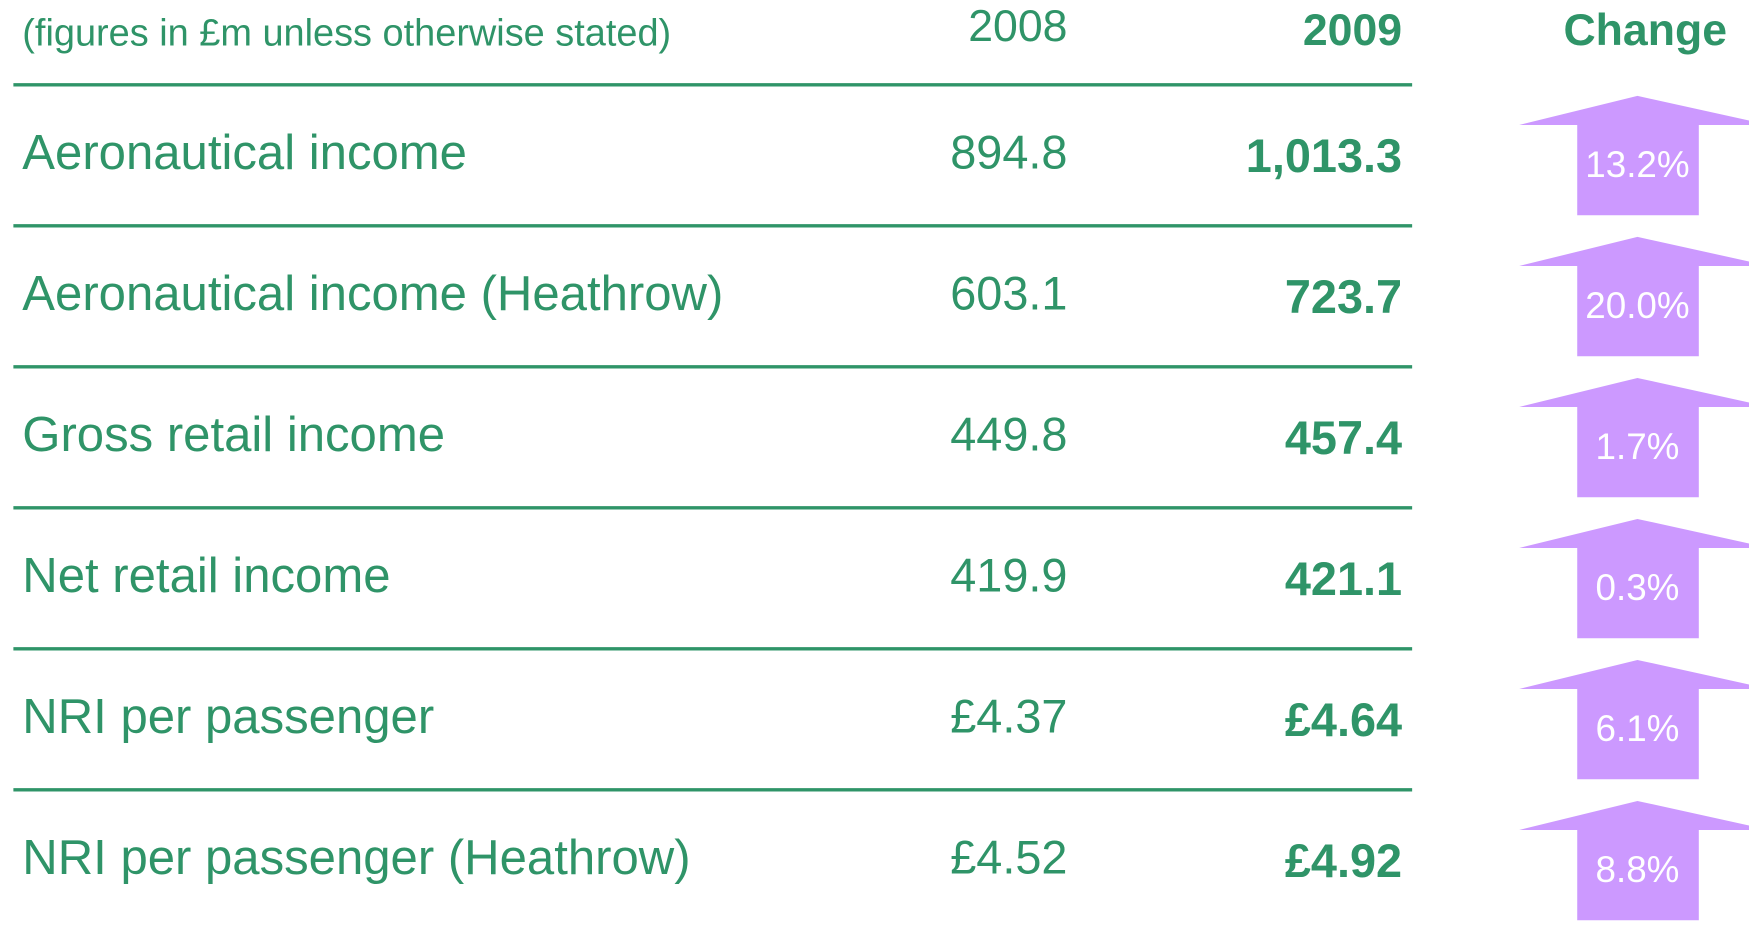 The width and height of the screenshot is (1749, 927). I want to click on value-2009: 723.7, so click(1343, 297).